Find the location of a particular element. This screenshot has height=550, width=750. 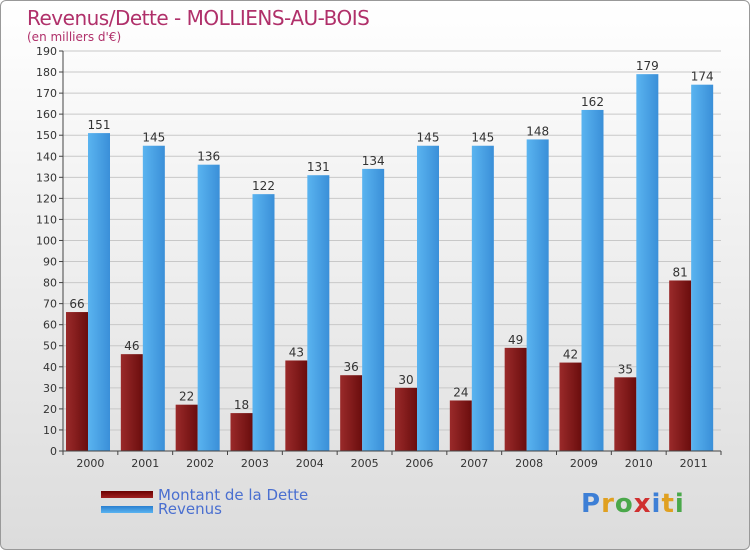

y-tick-label: 100 is located at coordinates (46, 240).